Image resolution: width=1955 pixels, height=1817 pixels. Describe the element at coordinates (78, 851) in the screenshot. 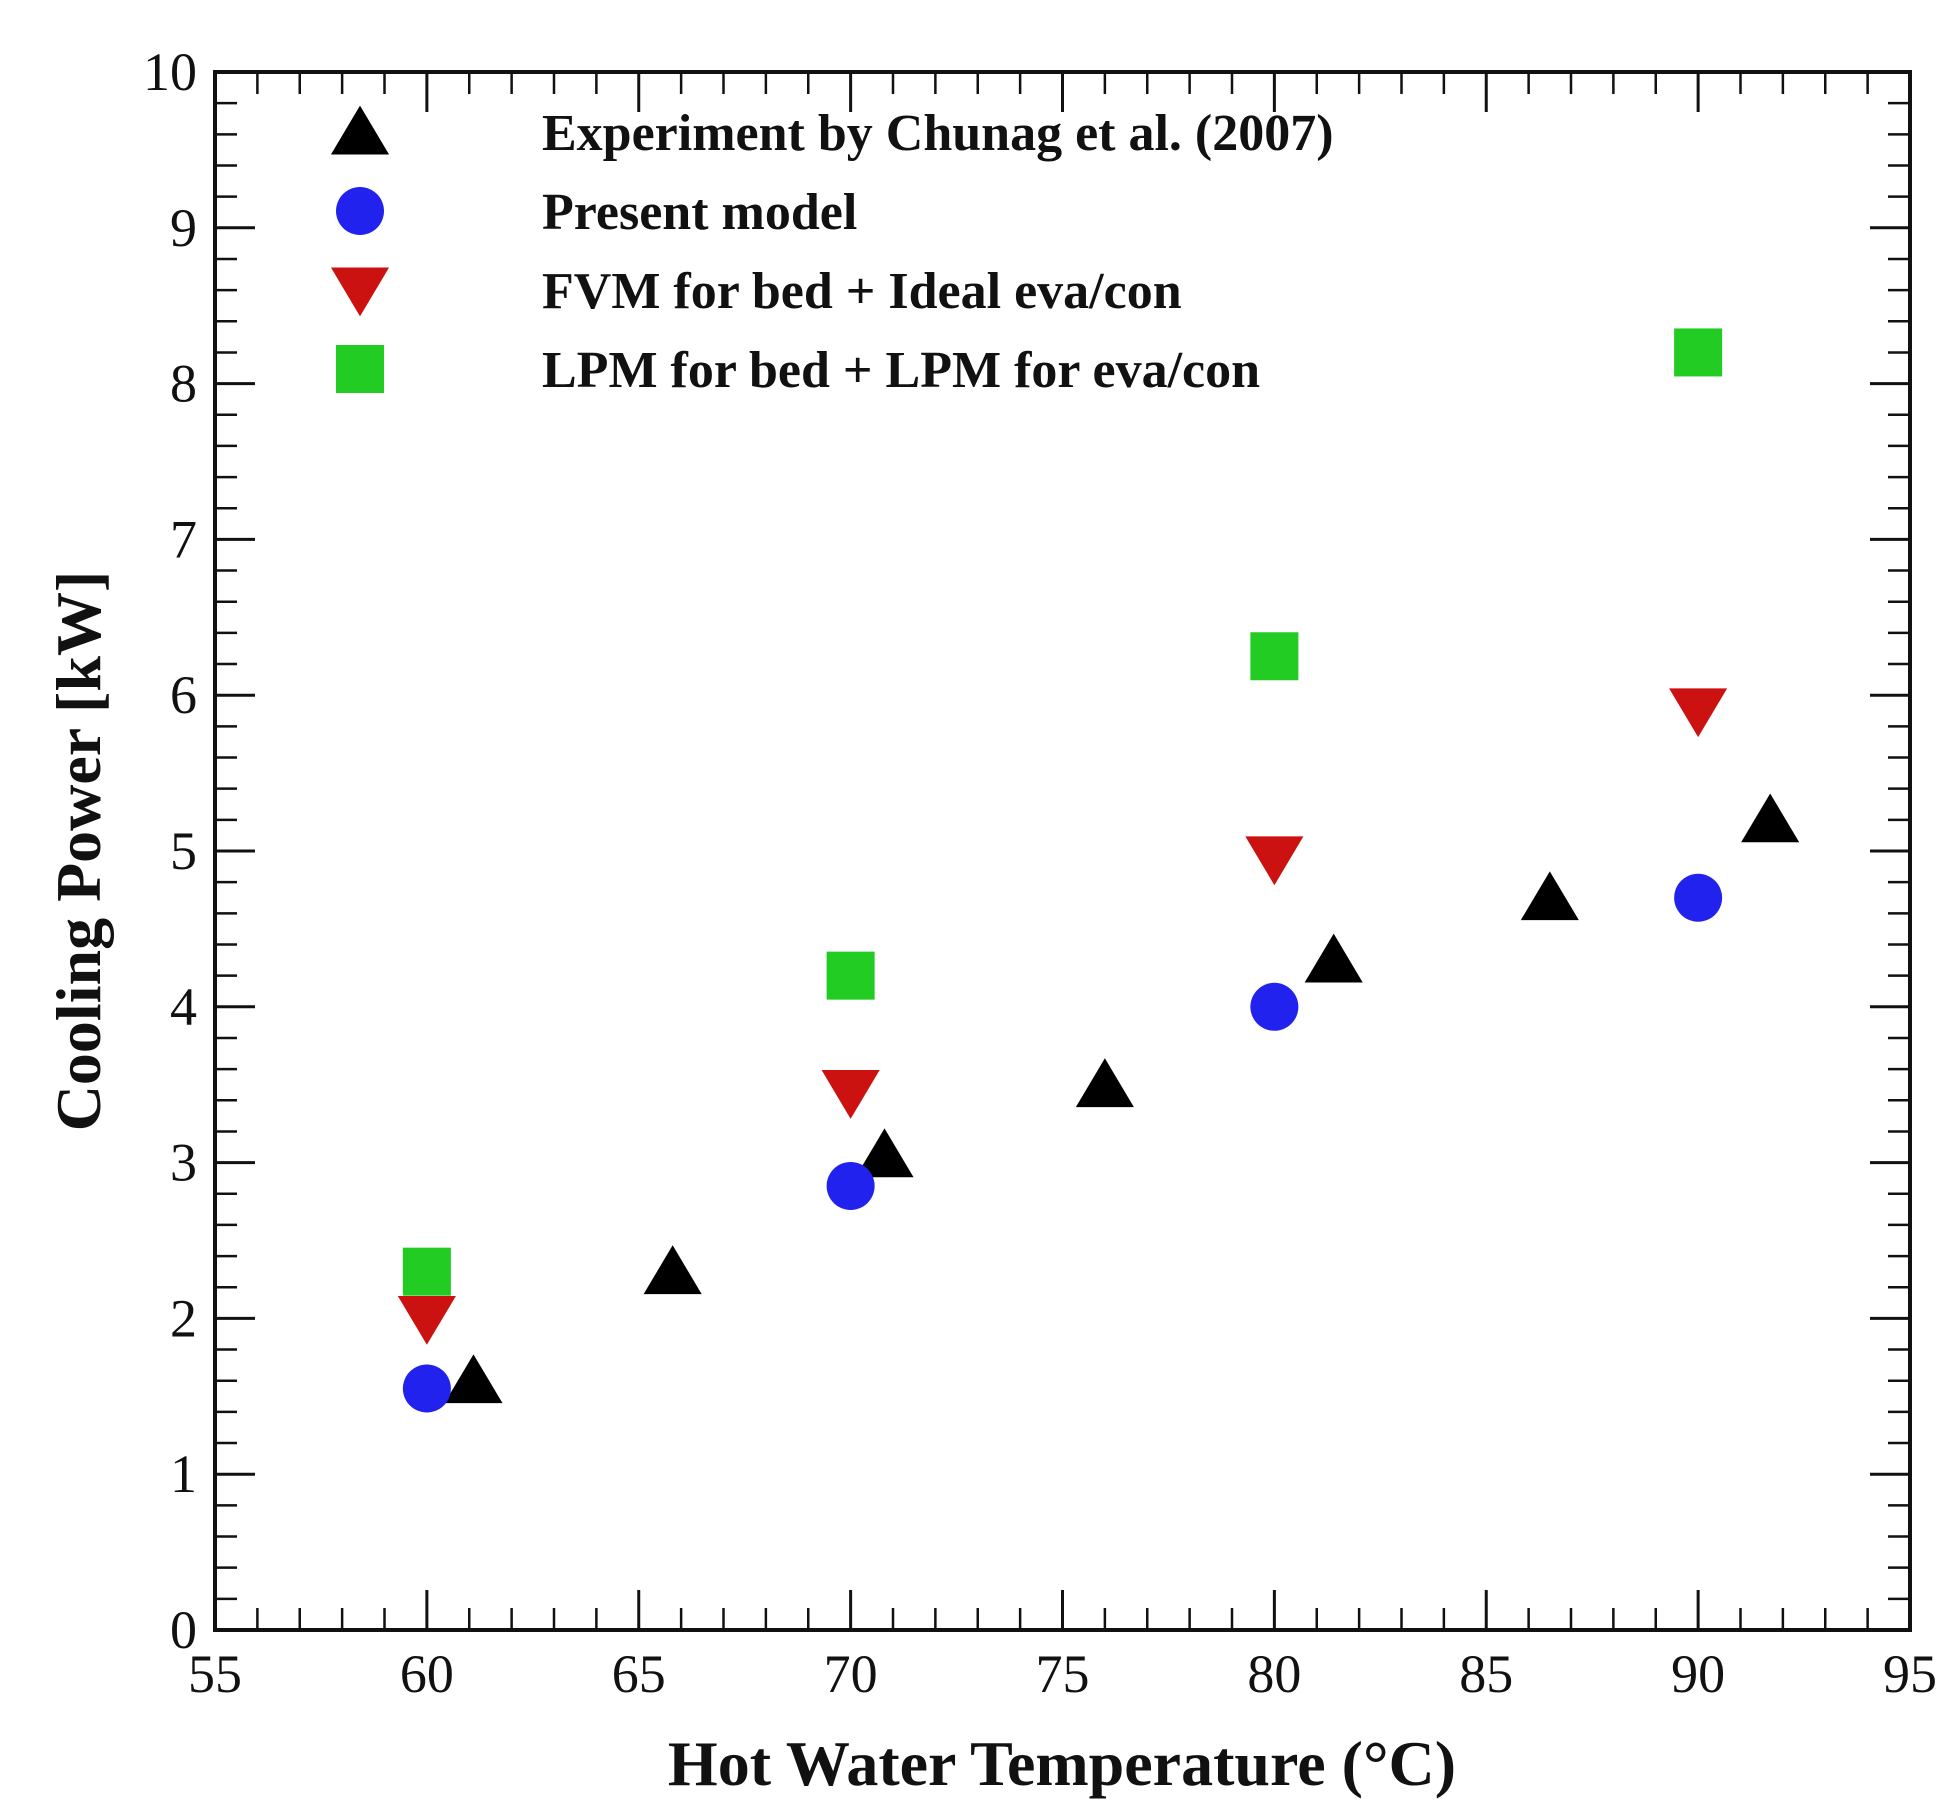

I see `y-axis-title: Cooling Power [kW]` at that location.